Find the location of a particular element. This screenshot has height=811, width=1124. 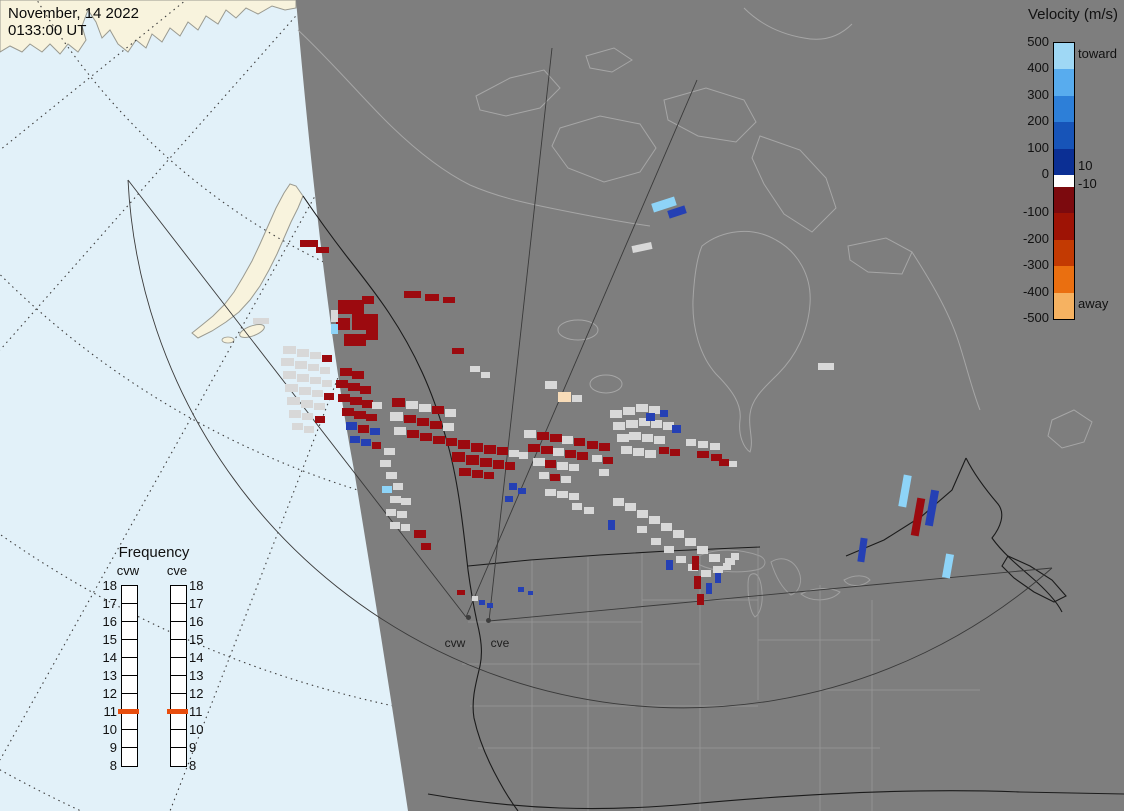

velocity-tick-label: 200 is located at coordinates (1038, 121).